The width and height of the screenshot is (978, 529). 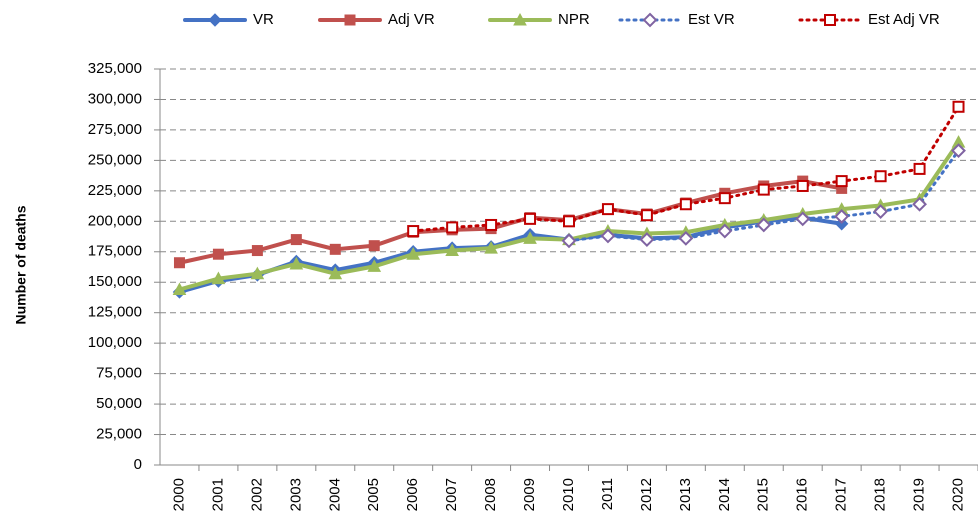 What do you see at coordinates (119, 434) in the screenshot?
I see `y-tick-label: 25,000` at bounding box center [119, 434].